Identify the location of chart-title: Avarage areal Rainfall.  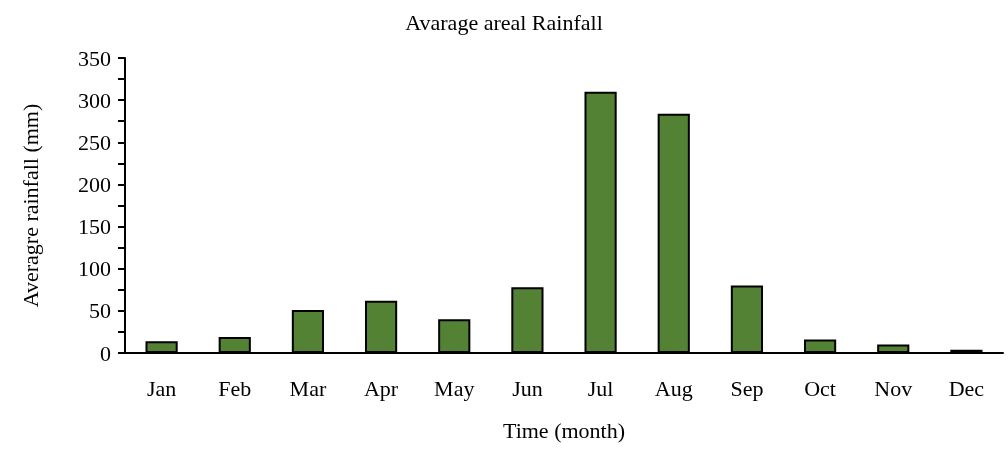
(504, 22).